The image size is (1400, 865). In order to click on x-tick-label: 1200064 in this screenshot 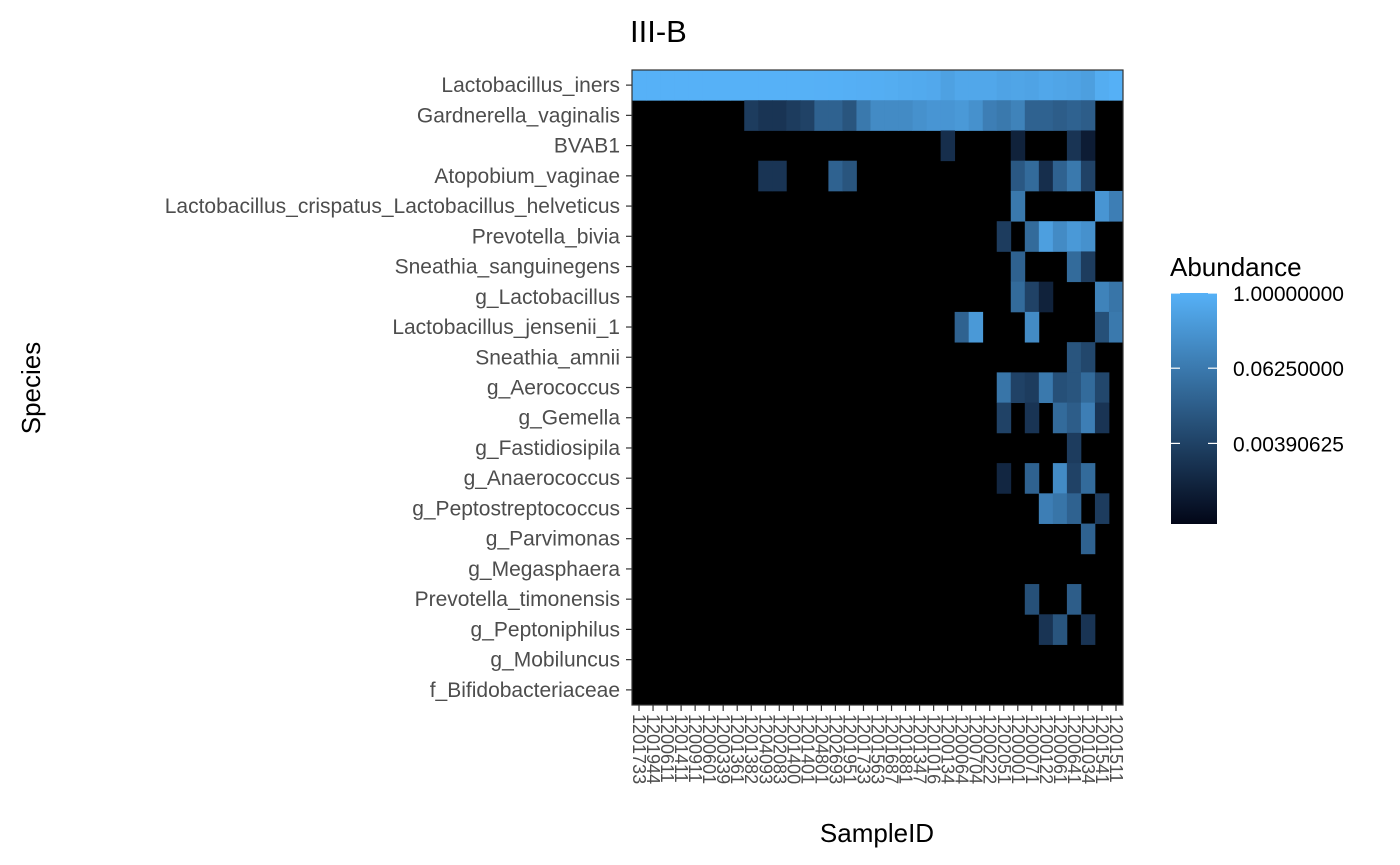, I will do `click(962, 749)`.